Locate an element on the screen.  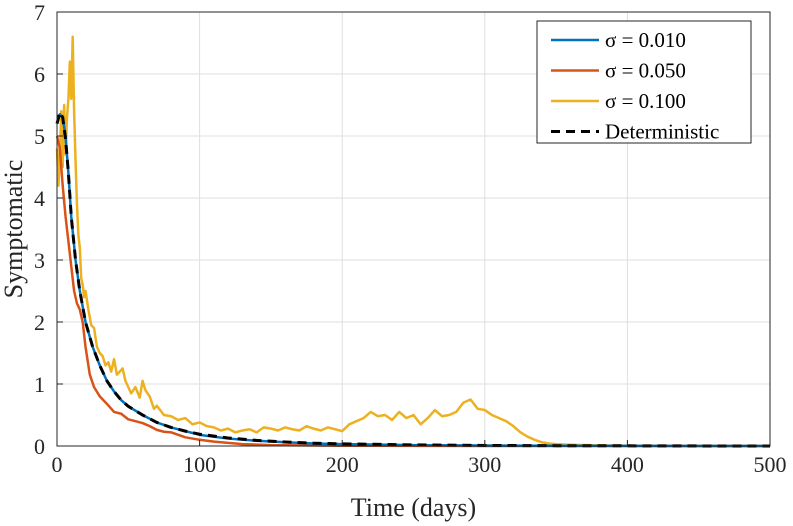
y-tick-label: 0 is located at coordinates (39, 446).